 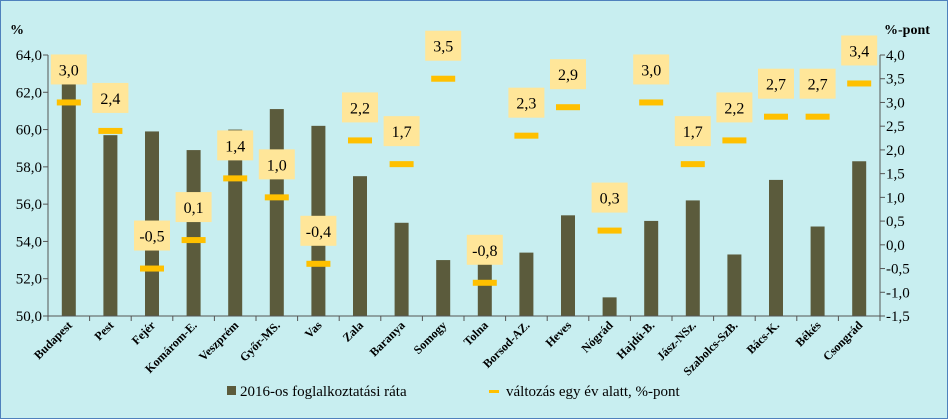 What do you see at coordinates (218, 340) in the screenshot?
I see `category-label: Veszprém` at bounding box center [218, 340].